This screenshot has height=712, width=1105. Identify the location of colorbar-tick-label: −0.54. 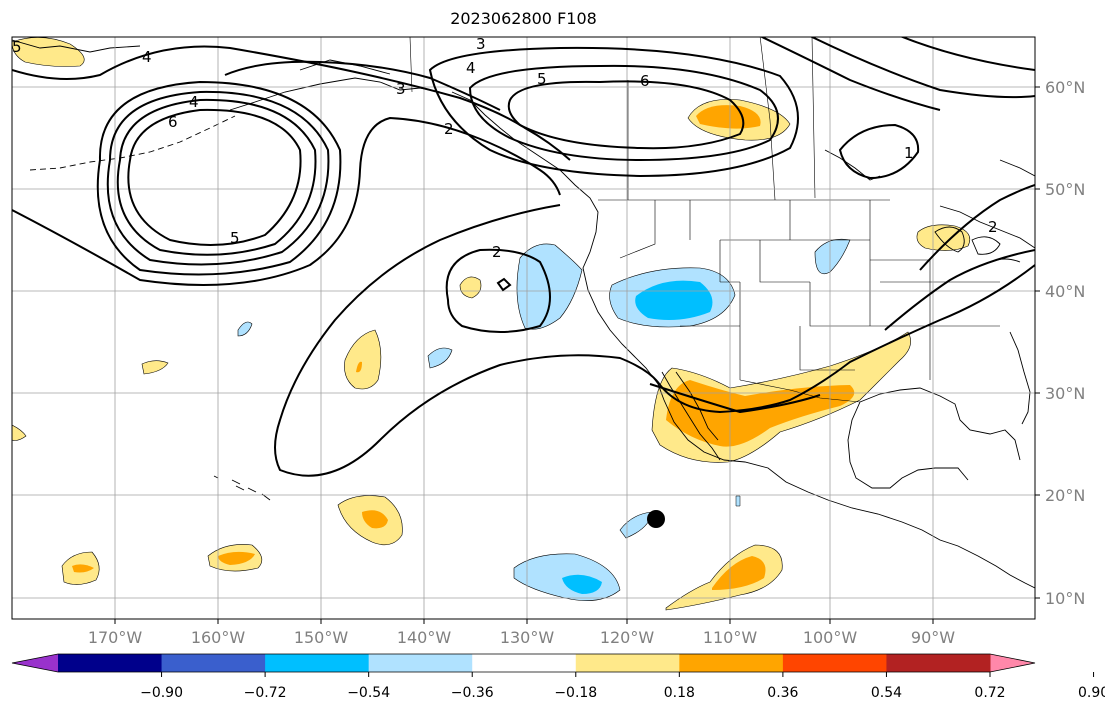
(368, 693).